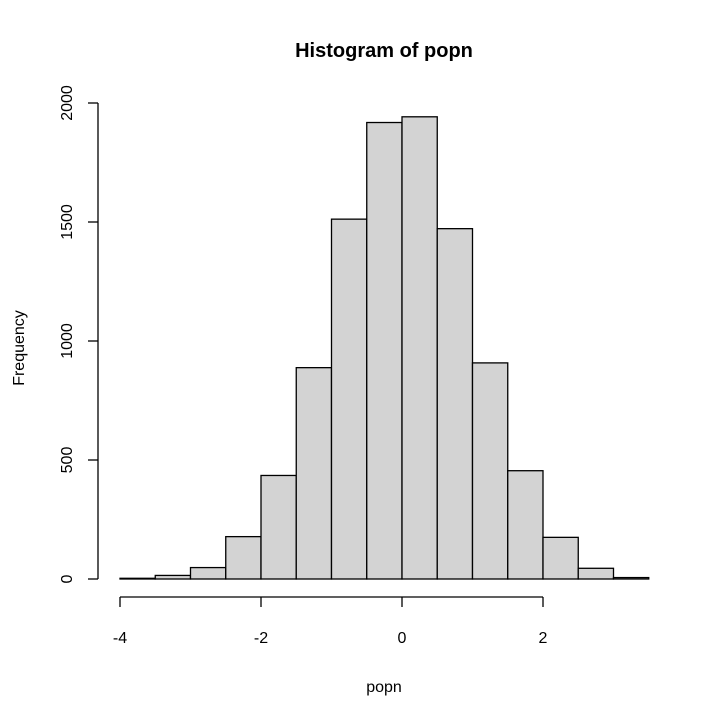 This screenshot has height=720, width=720. Describe the element at coordinates (261, 638) in the screenshot. I see `x-tick-label: -2` at that location.